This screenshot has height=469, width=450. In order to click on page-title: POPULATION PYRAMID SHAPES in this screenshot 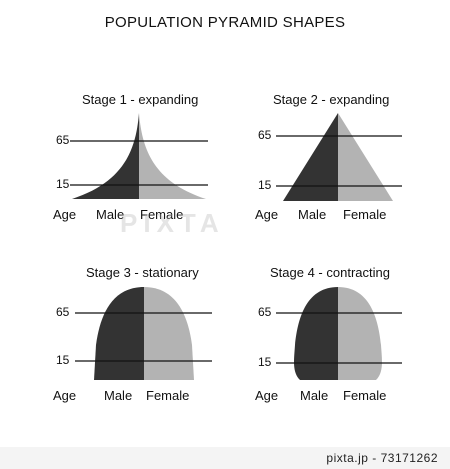, I will do `click(225, 22)`.